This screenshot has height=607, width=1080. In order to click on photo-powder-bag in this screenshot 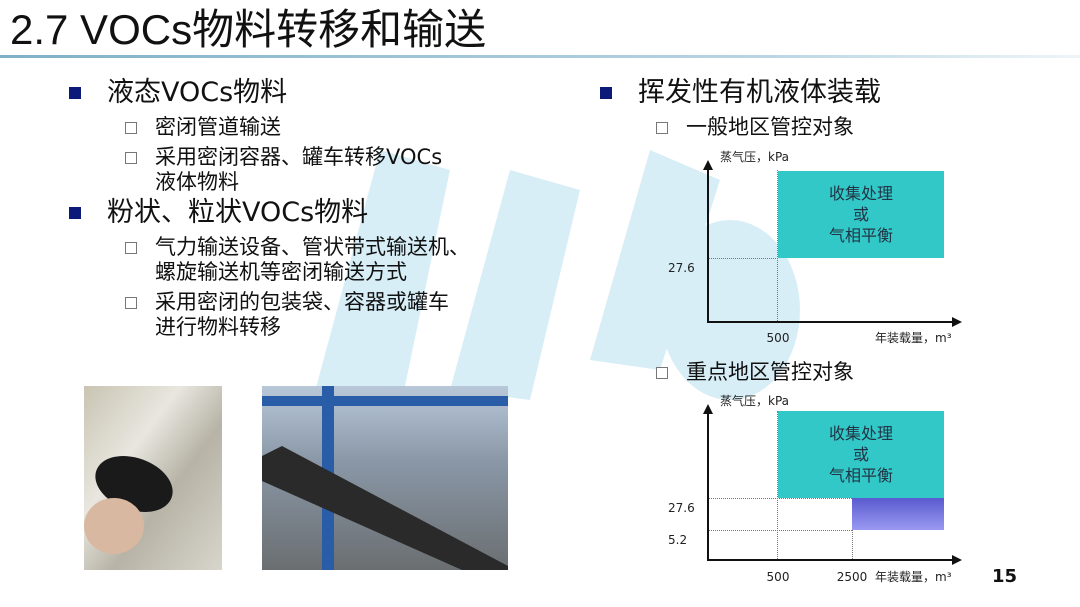, I will do `click(153, 478)`.